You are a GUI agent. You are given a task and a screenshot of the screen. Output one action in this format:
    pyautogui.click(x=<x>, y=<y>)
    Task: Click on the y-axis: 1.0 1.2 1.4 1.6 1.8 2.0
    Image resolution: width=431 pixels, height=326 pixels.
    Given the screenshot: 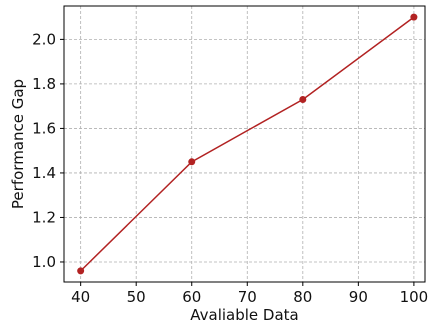 What is the action you would take?
    pyautogui.click(x=48, y=150)
    